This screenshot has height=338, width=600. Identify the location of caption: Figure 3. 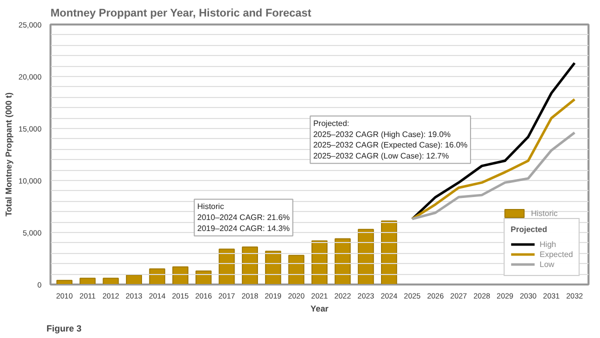
(64, 329).